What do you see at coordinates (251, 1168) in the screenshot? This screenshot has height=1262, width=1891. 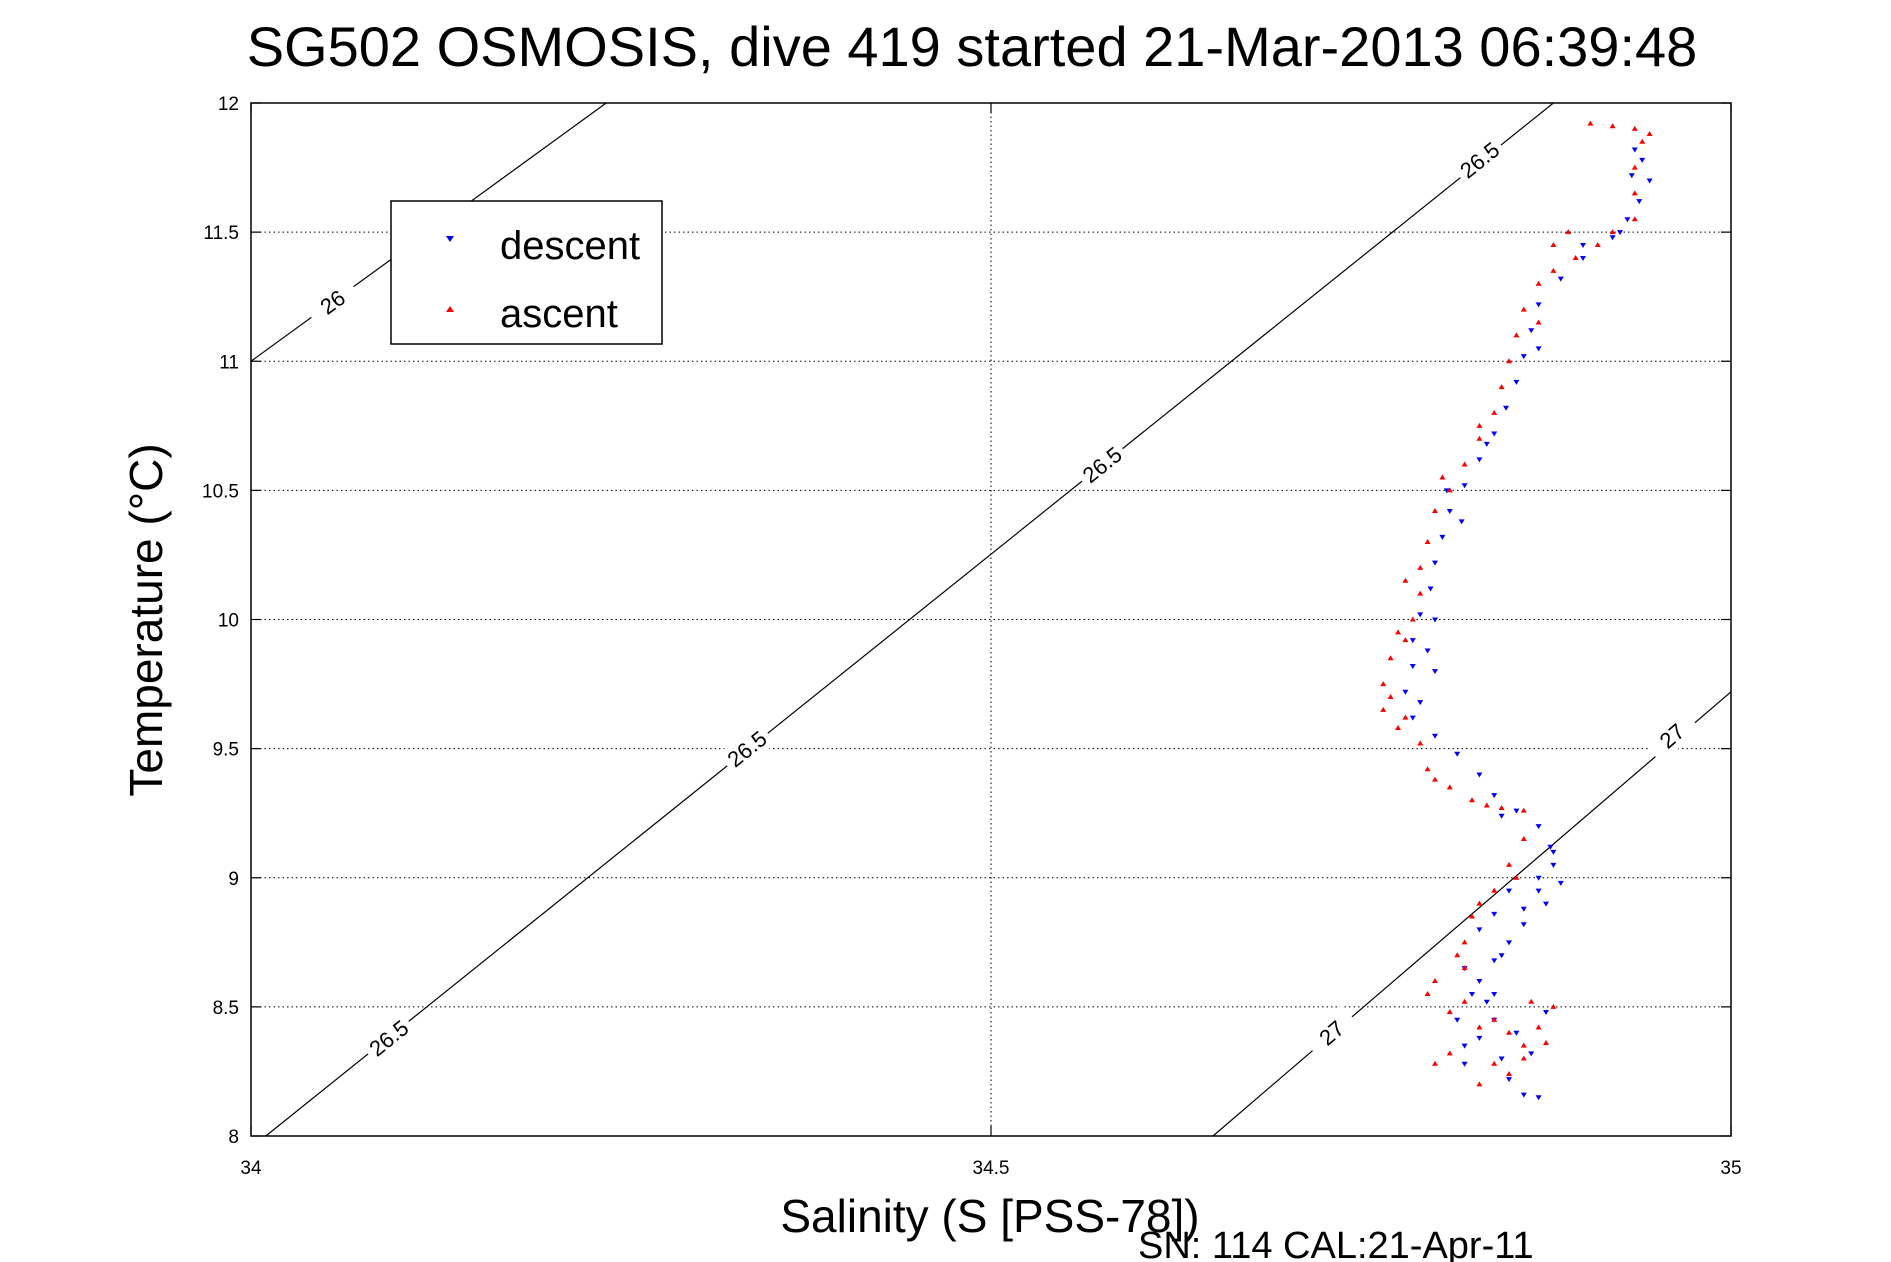 I see `x-tick-label: 34` at bounding box center [251, 1168].